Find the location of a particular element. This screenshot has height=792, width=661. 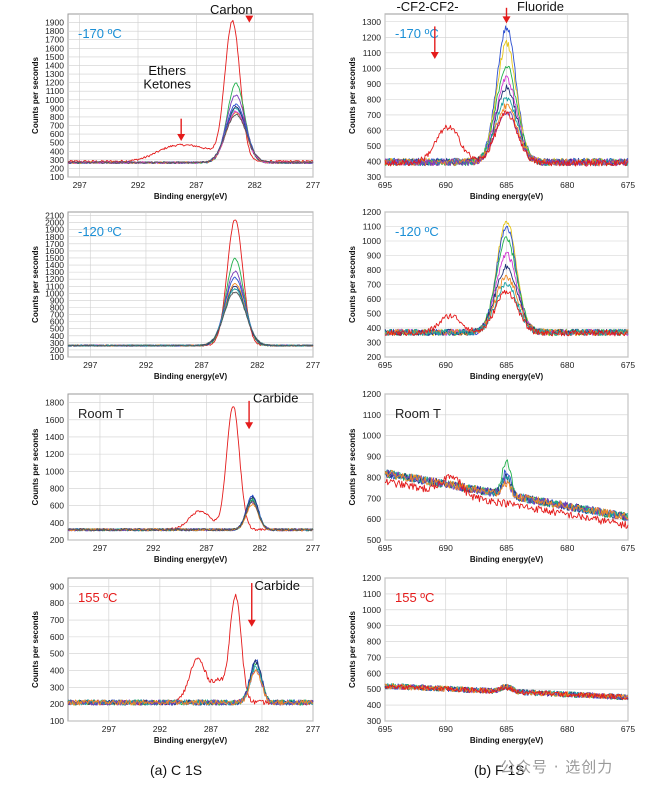

series-line-gray is located at coordinates (190, 138).